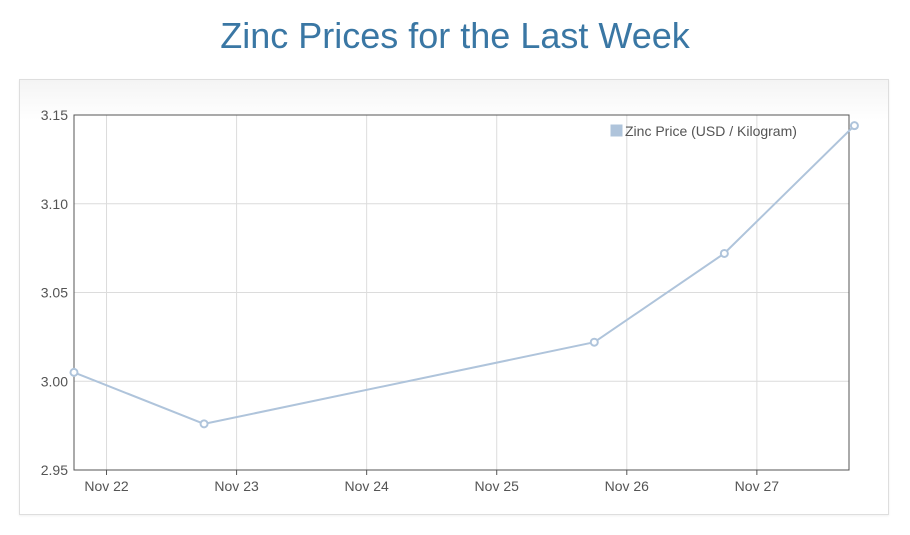 The width and height of the screenshot is (910, 535). Describe the element at coordinates (757, 486) in the screenshot. I see `x-tick-label: Nov 27` at that location.